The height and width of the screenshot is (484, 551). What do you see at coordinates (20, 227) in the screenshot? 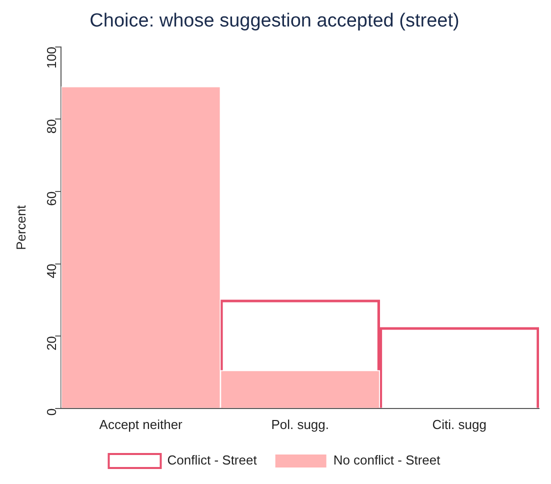
I see `y-axis-title: Percent` at bounding box center [20, 227].